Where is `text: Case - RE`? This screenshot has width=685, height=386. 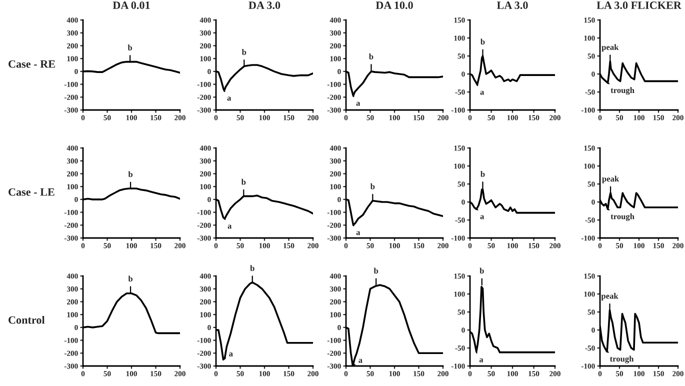 text: Case - RE is located at coordinates (31, 64).